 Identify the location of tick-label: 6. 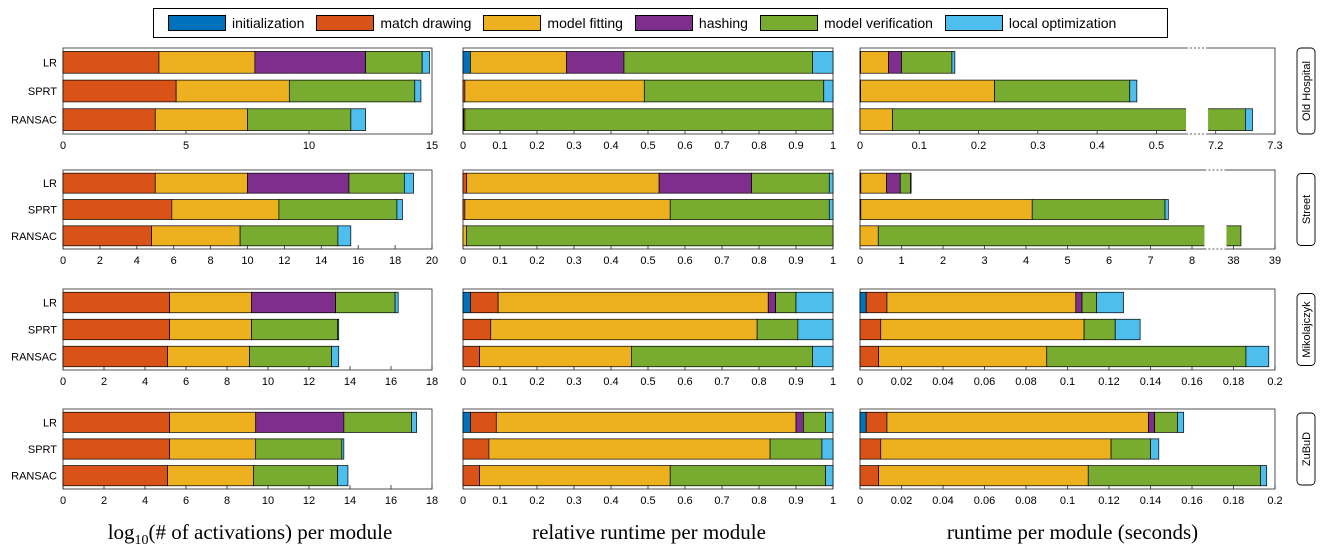
(186, 382).